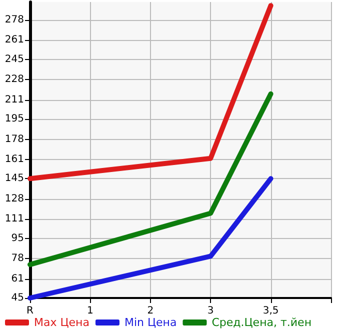  Describe the element at coordinates (210, 311) in the screenshot. I see `x-tick-label: 3` at that location.